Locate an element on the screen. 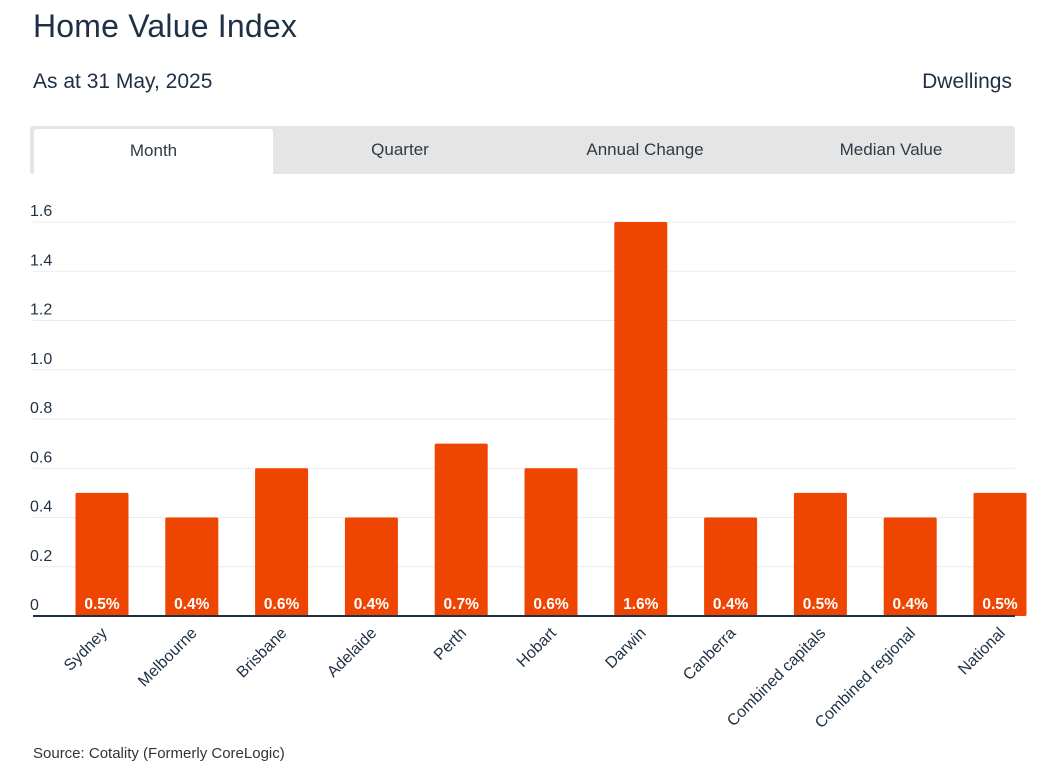 The width and height of the screenshot is (1041, 774). bar-canberra is located at coordinates (731, 567).